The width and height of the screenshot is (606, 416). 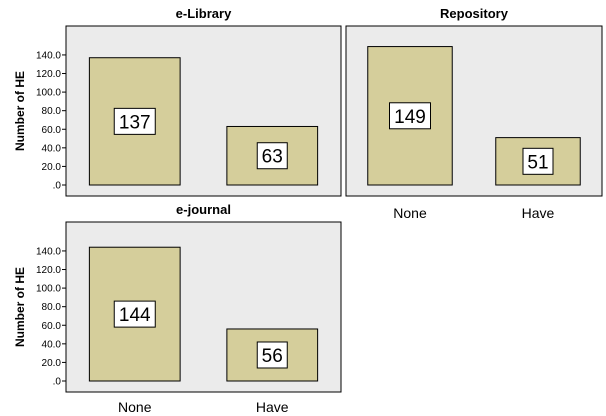 I want to click on panel-title: e-journal, so click(x=203, y=209).